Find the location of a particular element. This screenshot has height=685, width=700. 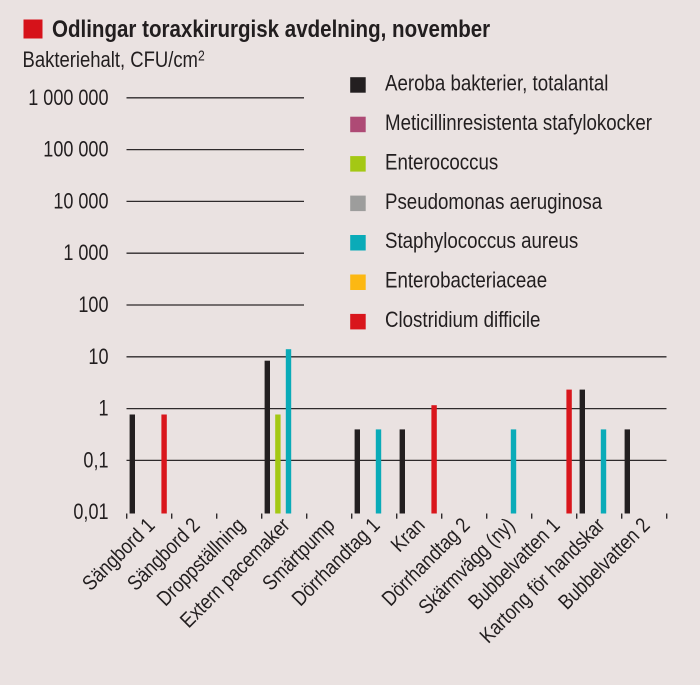

svg-text: Staphylococcus aureus is located at coordinates (481, 242).